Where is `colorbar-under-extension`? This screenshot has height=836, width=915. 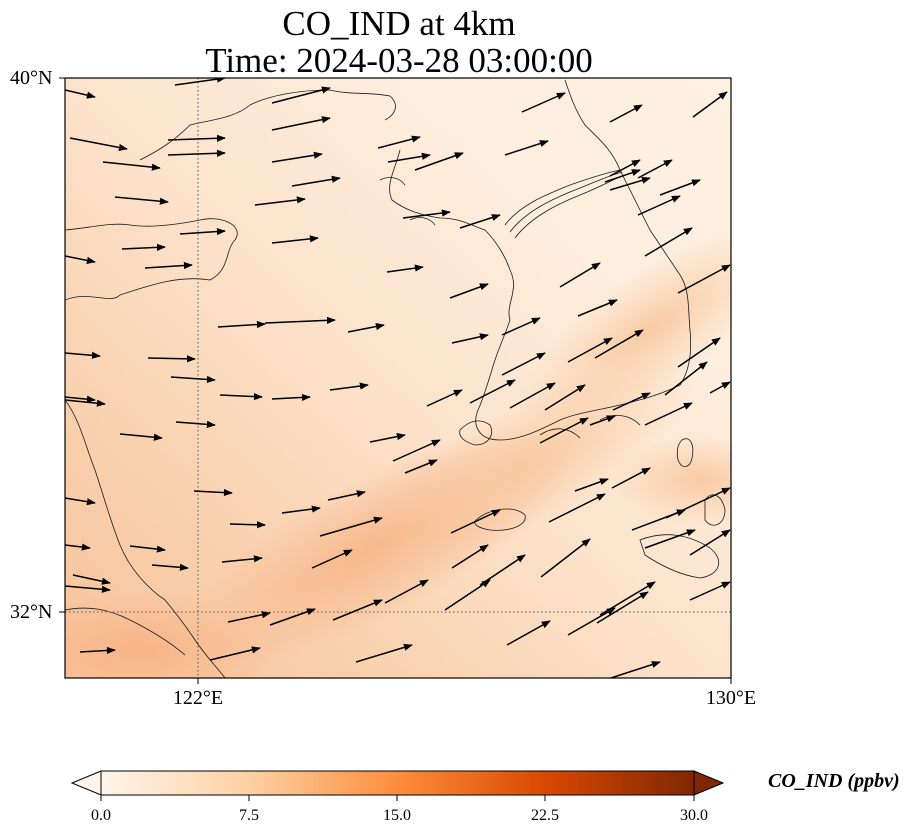
colorbar-under-extension is located at coordinates (86, 783).